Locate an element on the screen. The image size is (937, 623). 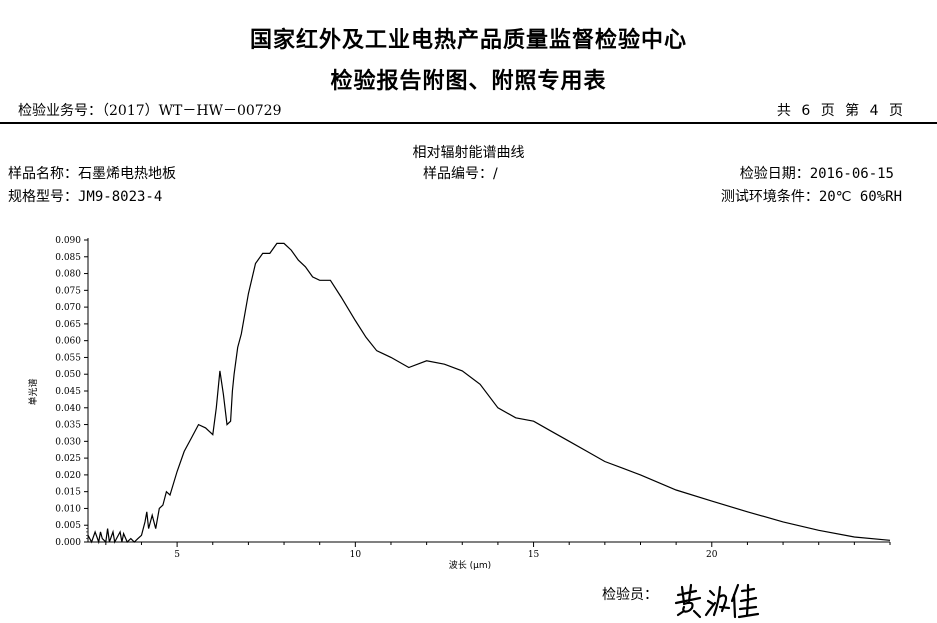
report-subtitle: 检验报告附图、附照专用表 is located at coordinates (468, 81).